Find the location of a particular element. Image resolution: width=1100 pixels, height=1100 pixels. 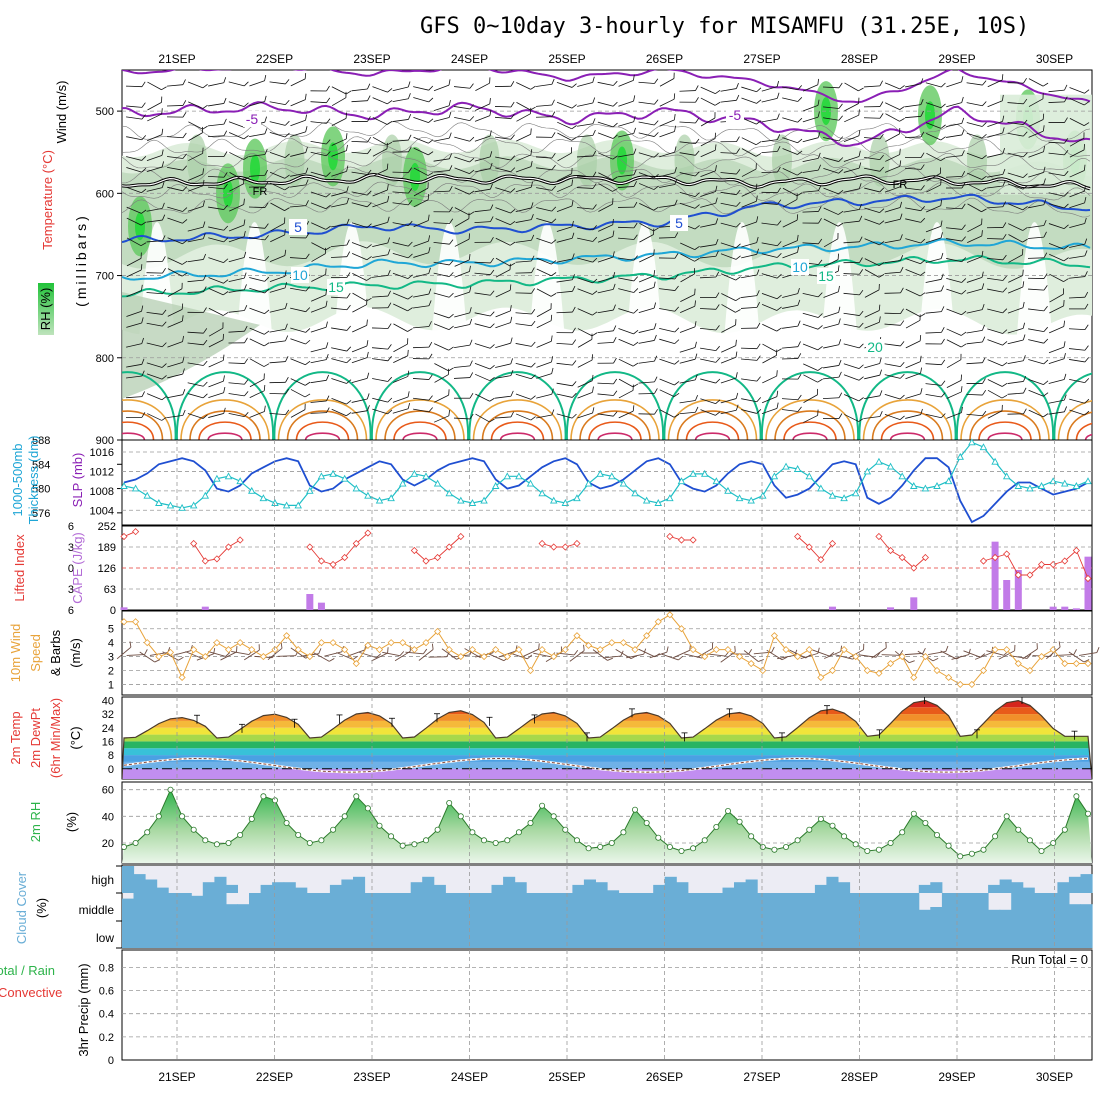

wind-speed-marker is located at coordinates (321, 643).